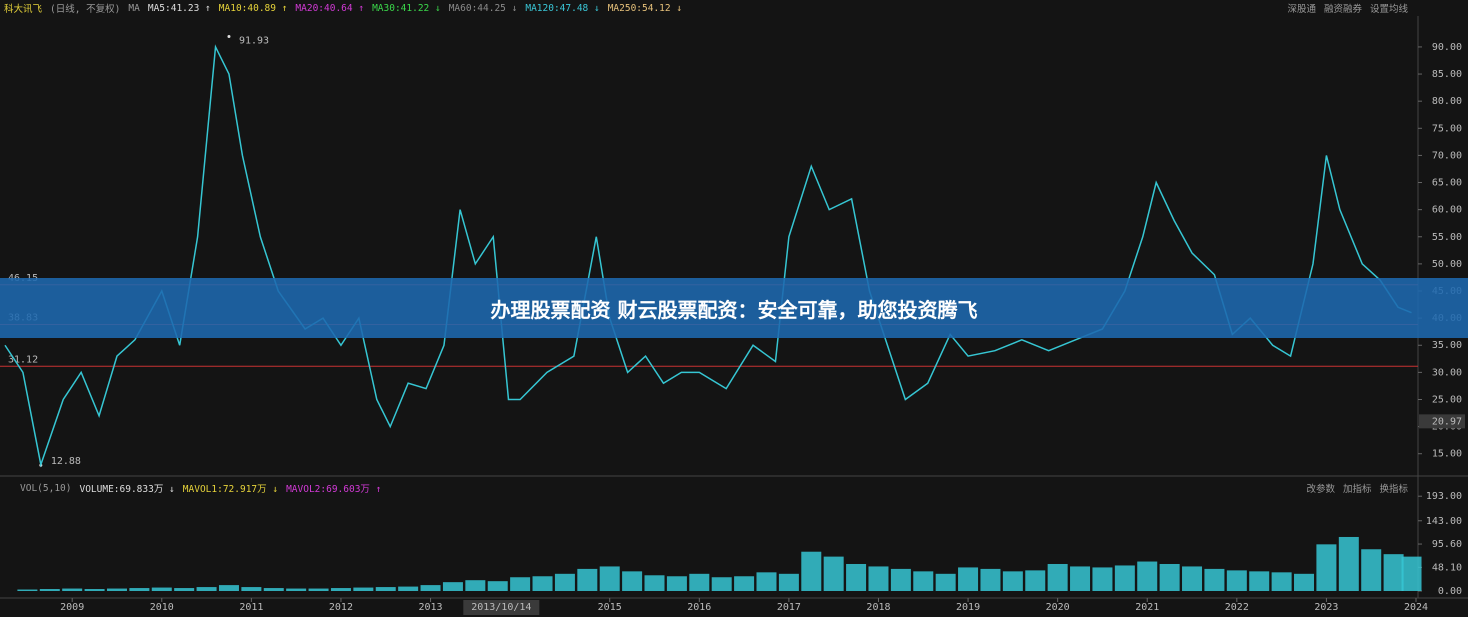 The width and height of the screenshot is (1468, 617). Describe the element at coordinates (1357, 489) in the screenshot. I see `vol-link: 加指标` at that location.